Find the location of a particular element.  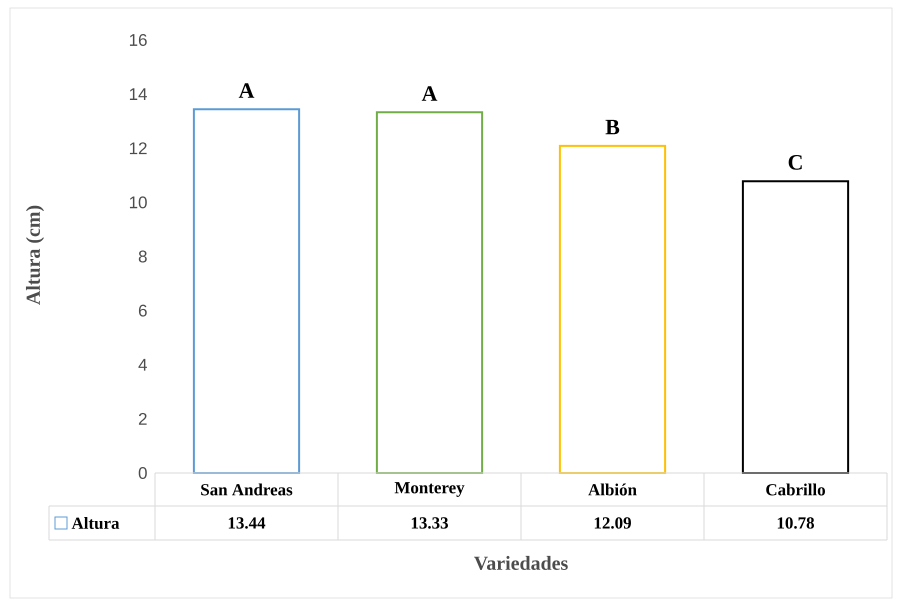

y-tick-label: 6 is located at coordinates (142, 310).